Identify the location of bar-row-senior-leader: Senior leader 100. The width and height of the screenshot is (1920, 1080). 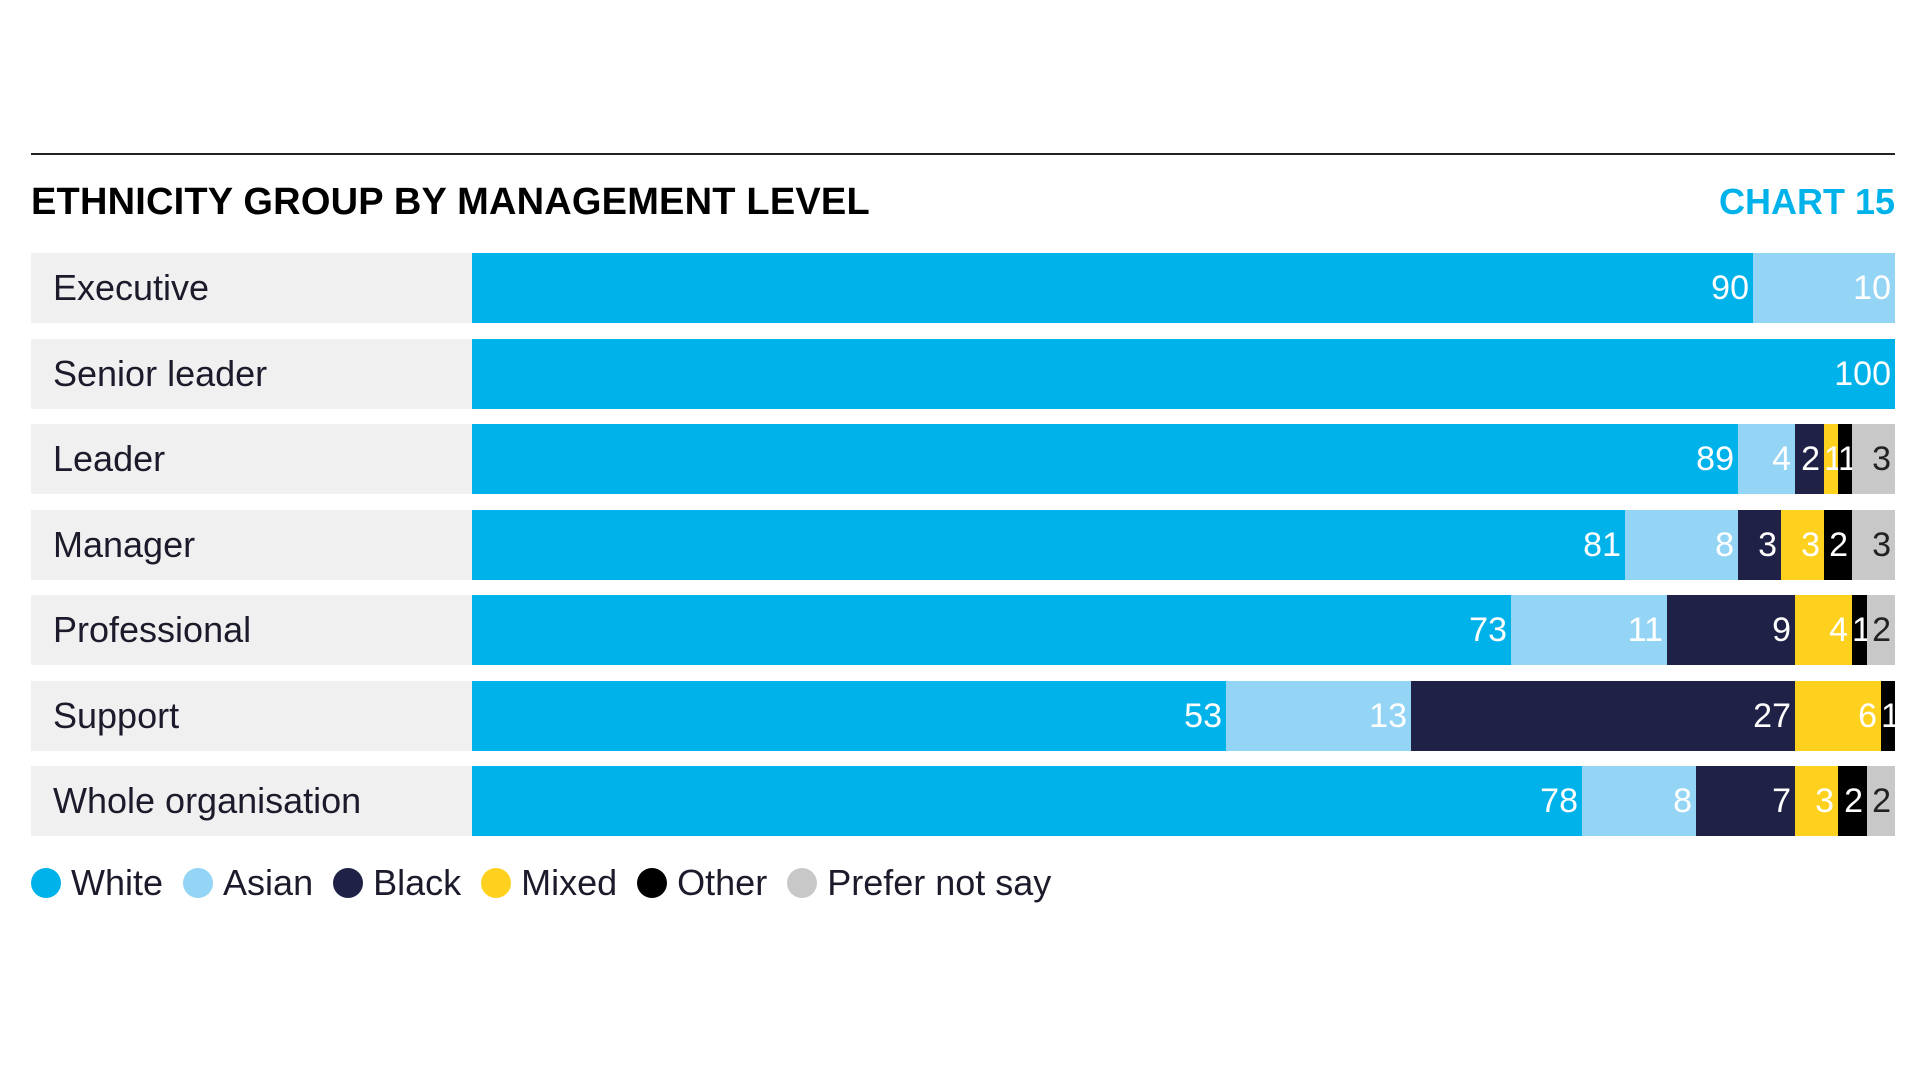
(963, 373).